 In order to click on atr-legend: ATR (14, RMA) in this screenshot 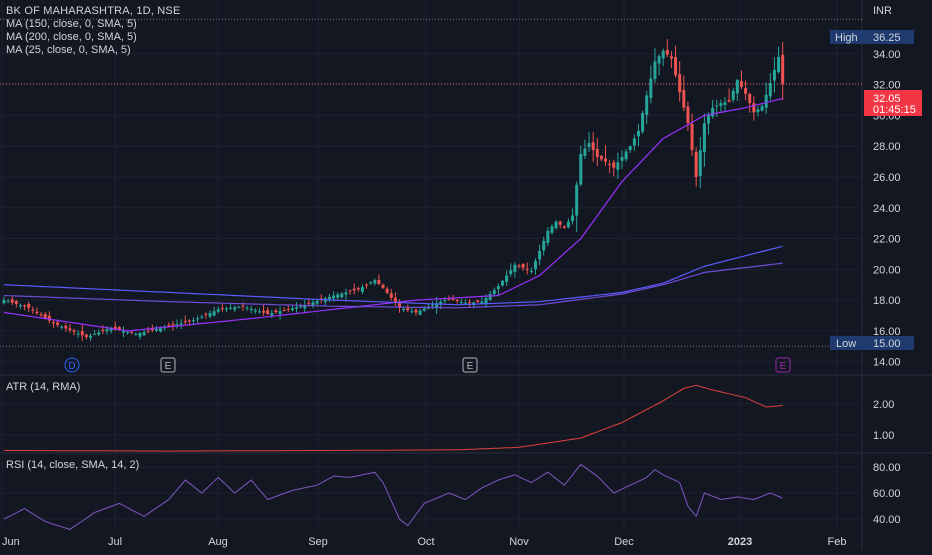, I will do `click(43, 387)`.